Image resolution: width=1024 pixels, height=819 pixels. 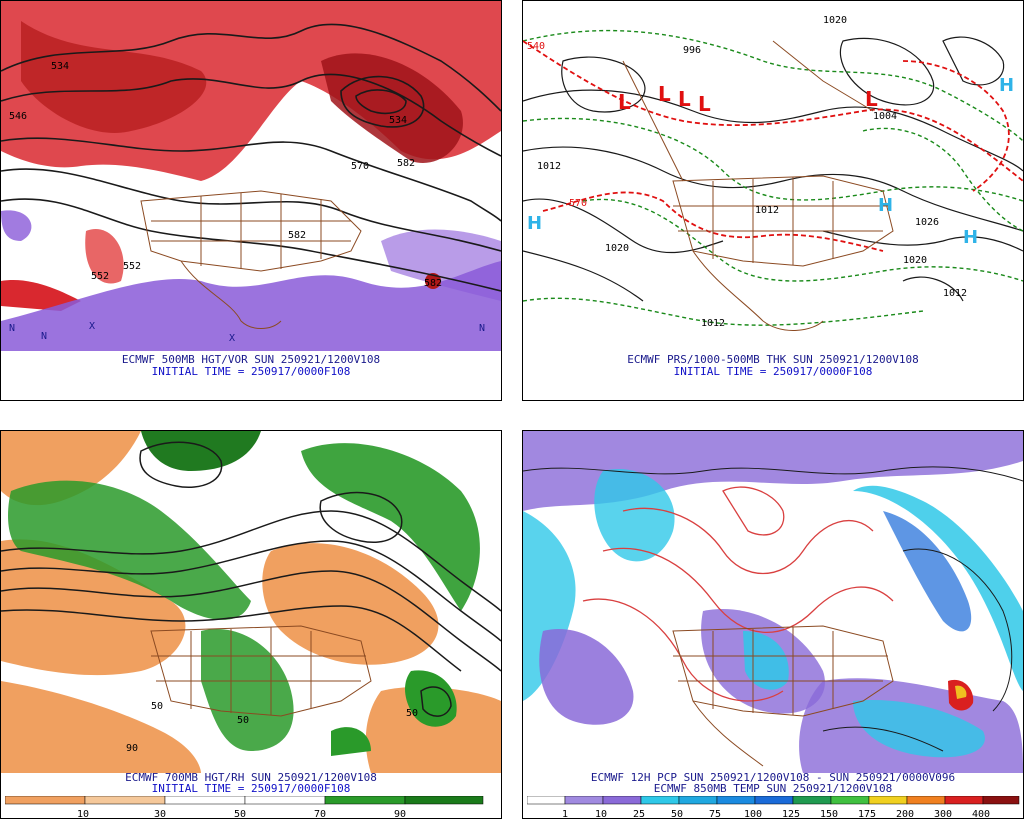 What do you see at coordinates (905, 813) in the screenshot?
I see `colorbar-label: 200` at bounding box center [905, 813].